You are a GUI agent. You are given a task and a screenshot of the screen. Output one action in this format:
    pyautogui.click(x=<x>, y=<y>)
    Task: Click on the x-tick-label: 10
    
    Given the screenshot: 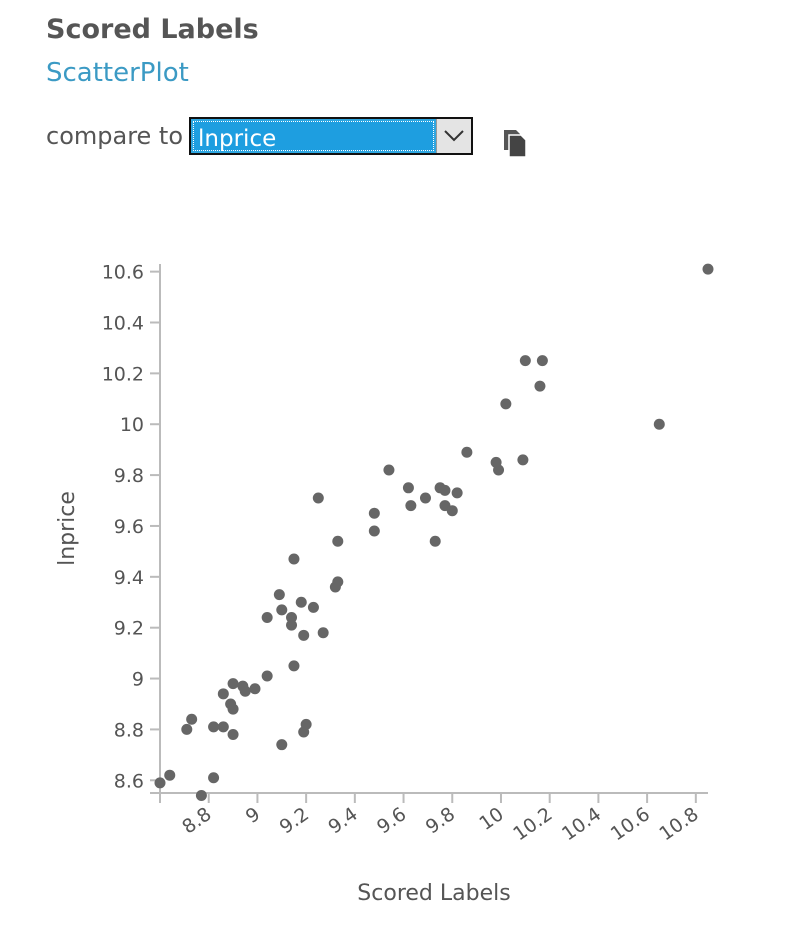 What is the action you would take?
    pyautogui.click(x=491, y=819)
    